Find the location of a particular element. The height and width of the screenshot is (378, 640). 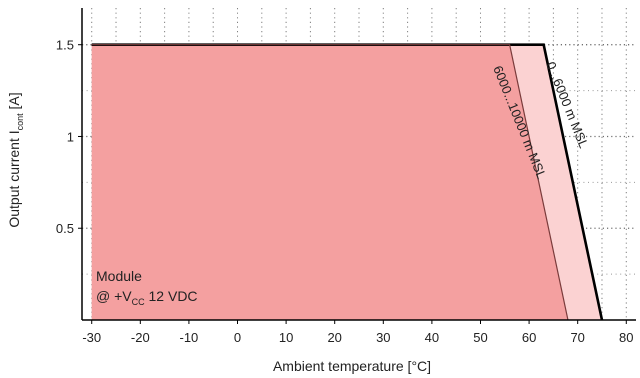

annotation-vcc-prefix: @ +V is located at coordinates (114, 296).